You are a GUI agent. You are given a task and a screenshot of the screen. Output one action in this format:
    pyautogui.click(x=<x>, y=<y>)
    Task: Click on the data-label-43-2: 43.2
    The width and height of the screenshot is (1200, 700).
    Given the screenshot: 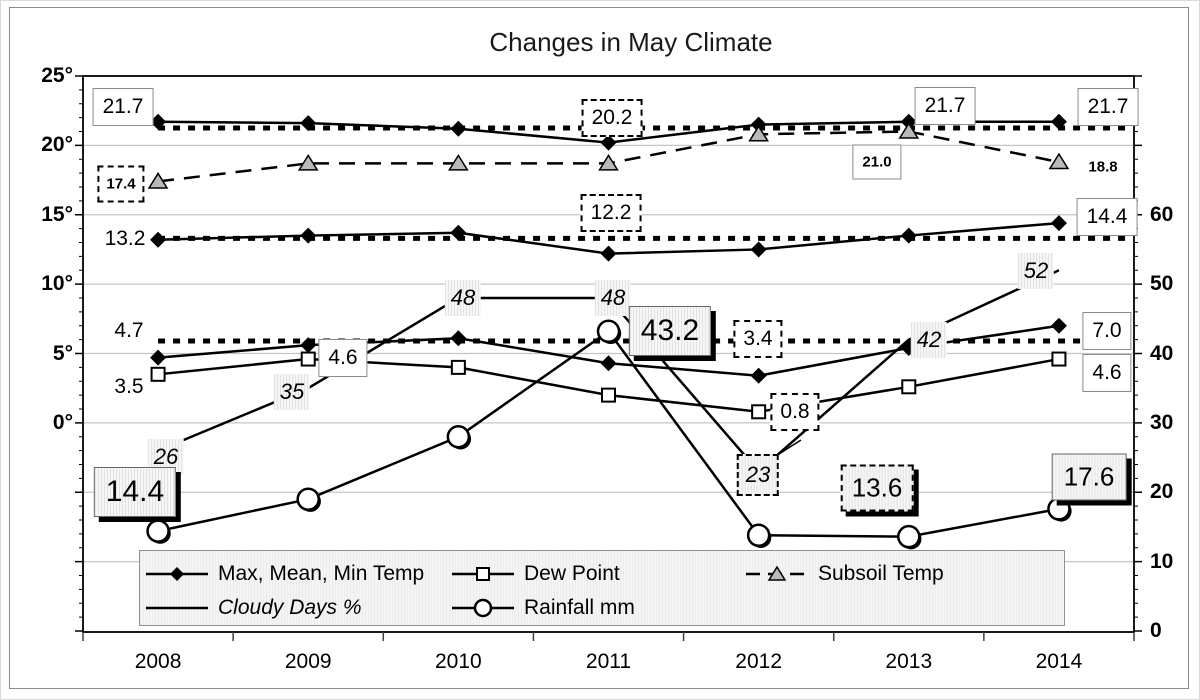 What is the action you would take?
    pyautogui.click(x=670, y=331)
    